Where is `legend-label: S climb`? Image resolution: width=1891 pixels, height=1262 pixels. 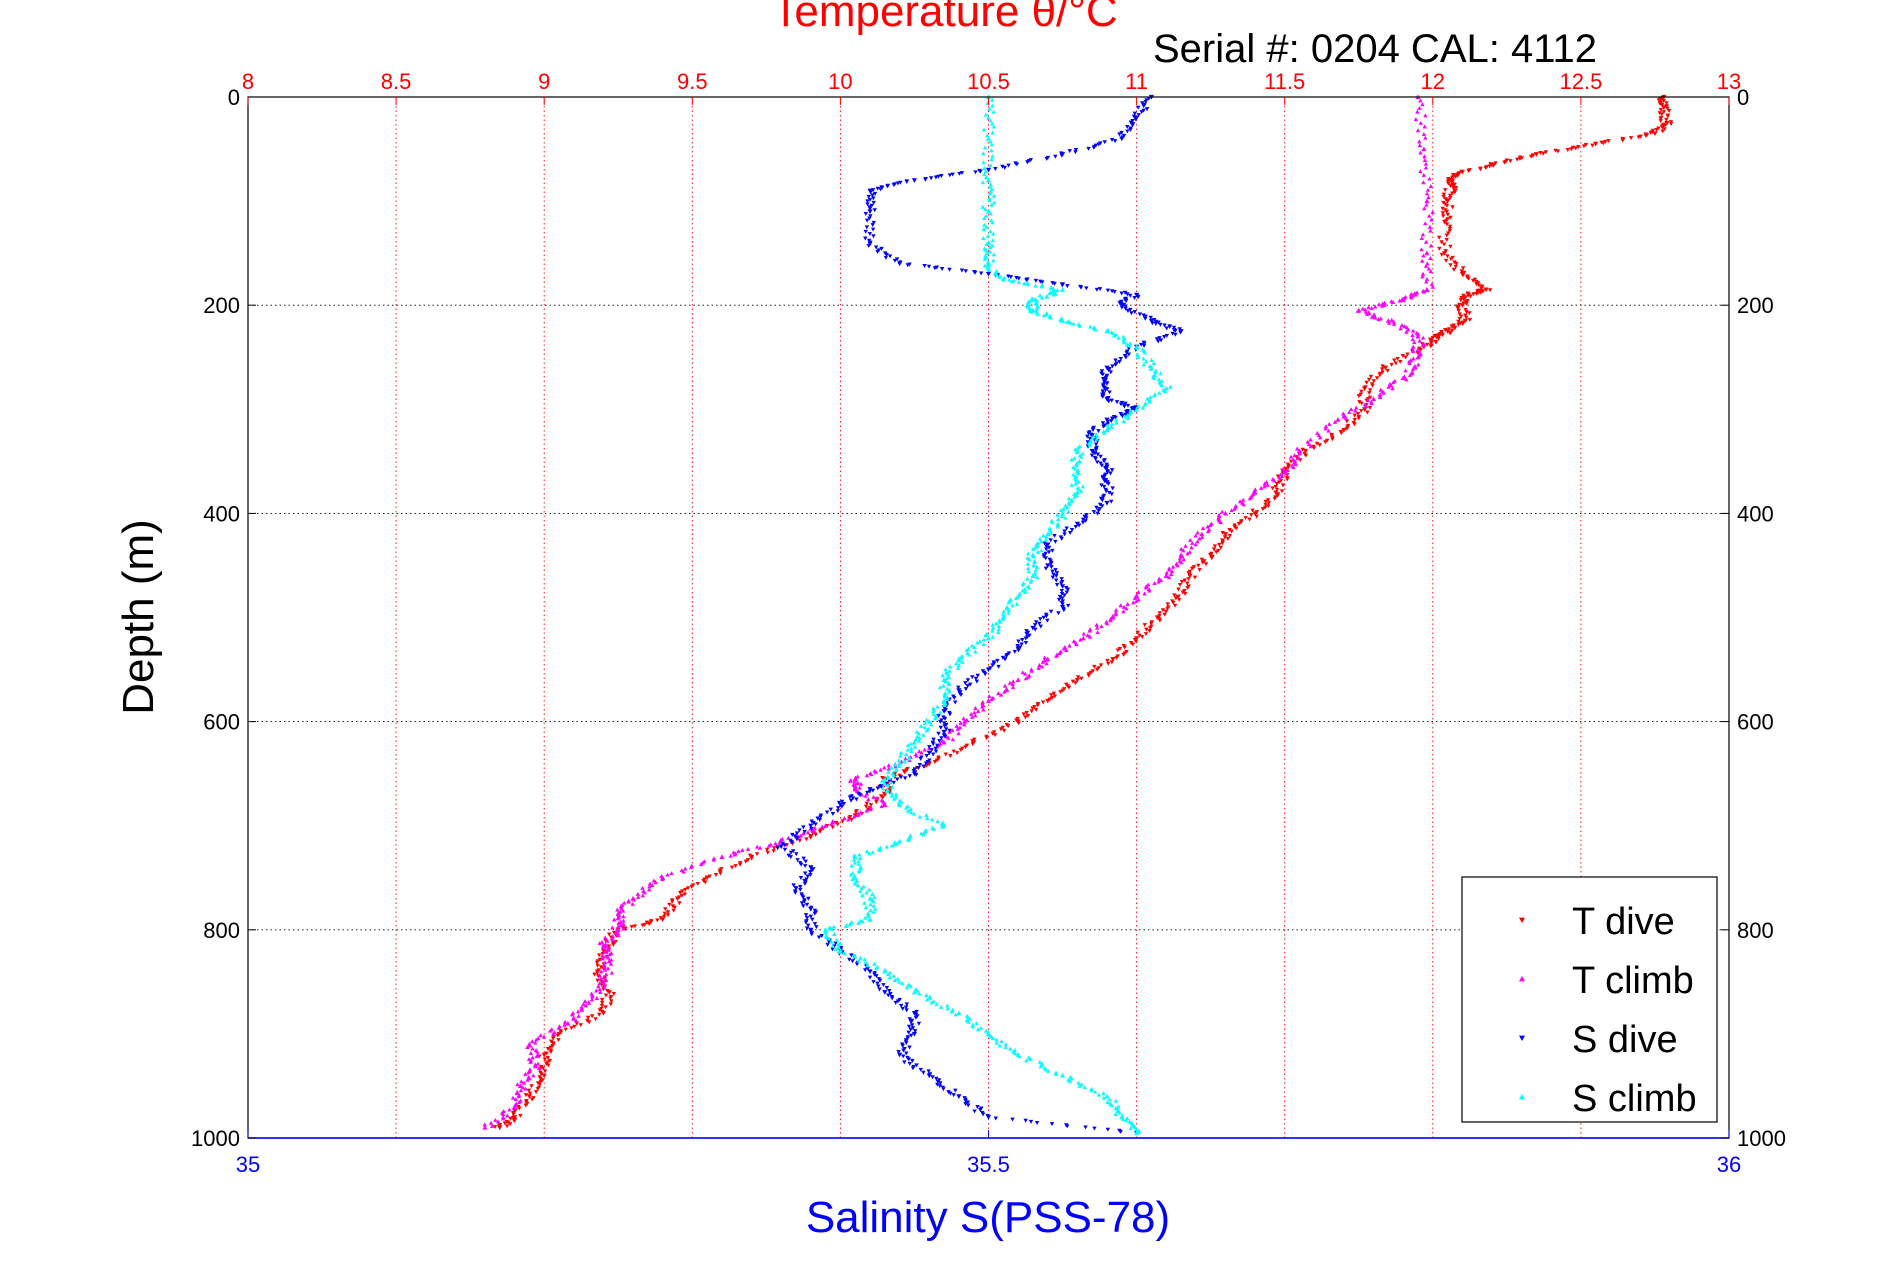 legend-label: S climb is located at coordinates (1634, 1099).